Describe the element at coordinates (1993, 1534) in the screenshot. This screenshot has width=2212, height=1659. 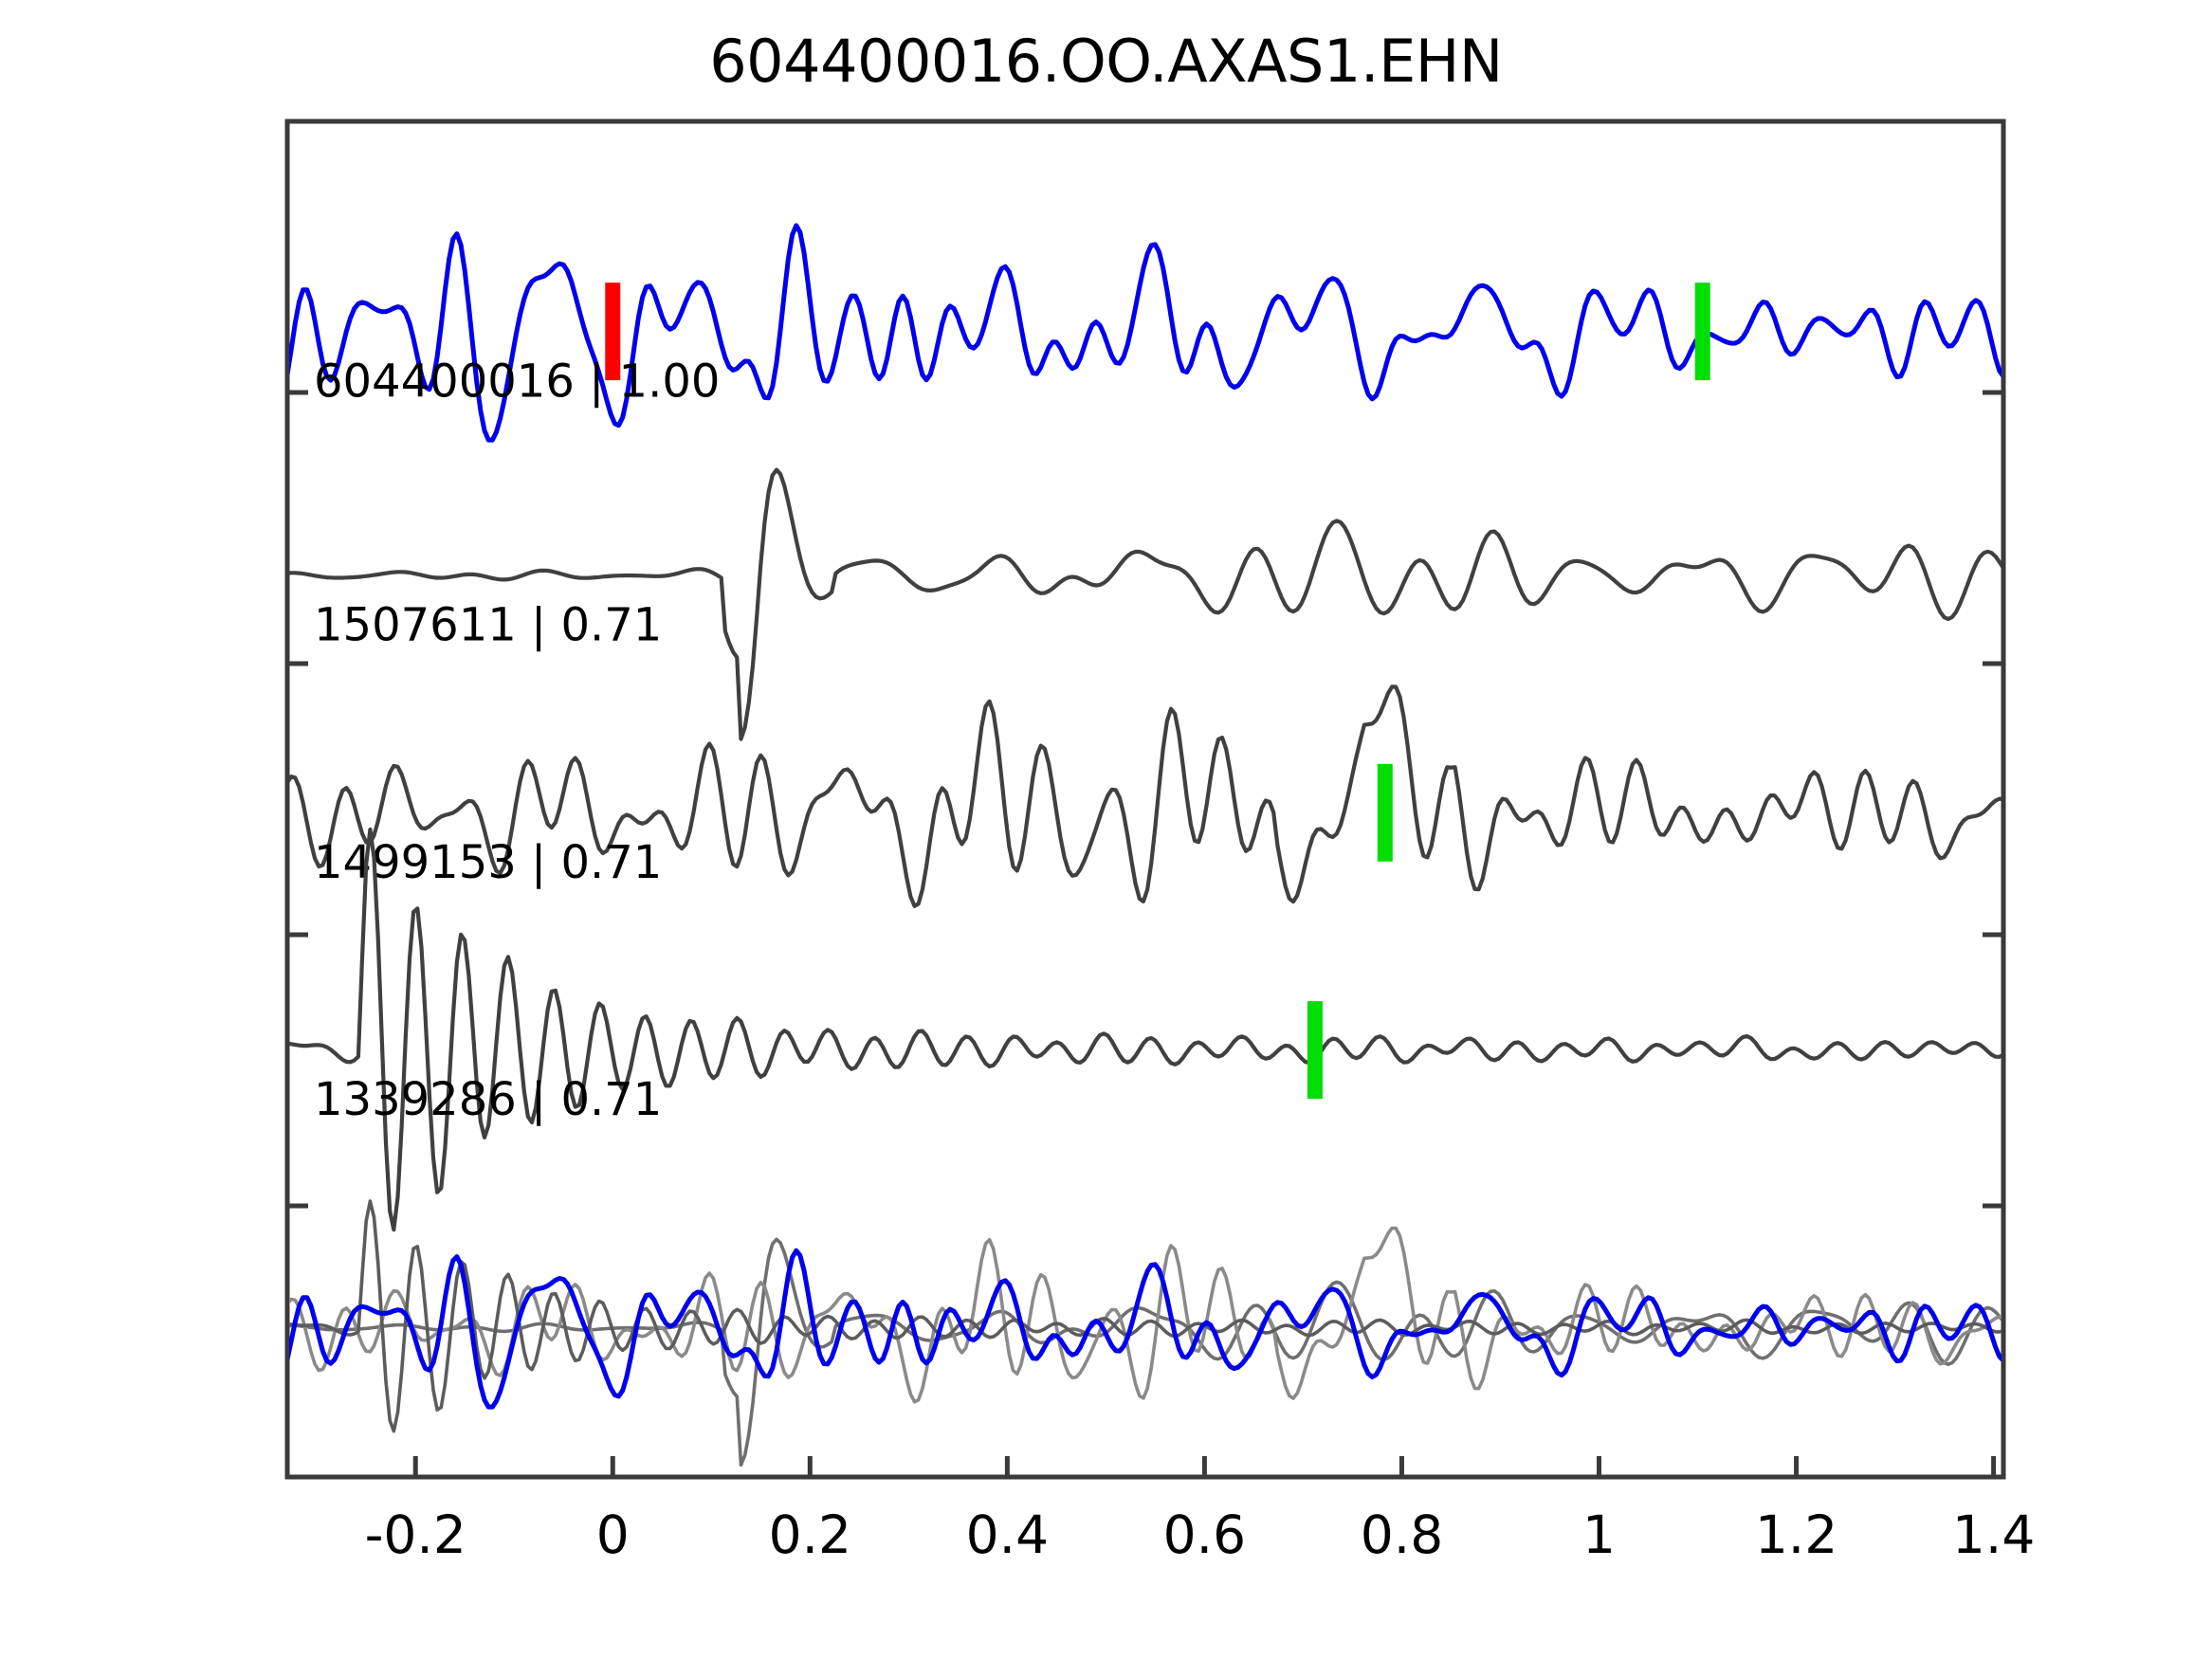
I see `x-tick-label: 1.4` at that location.